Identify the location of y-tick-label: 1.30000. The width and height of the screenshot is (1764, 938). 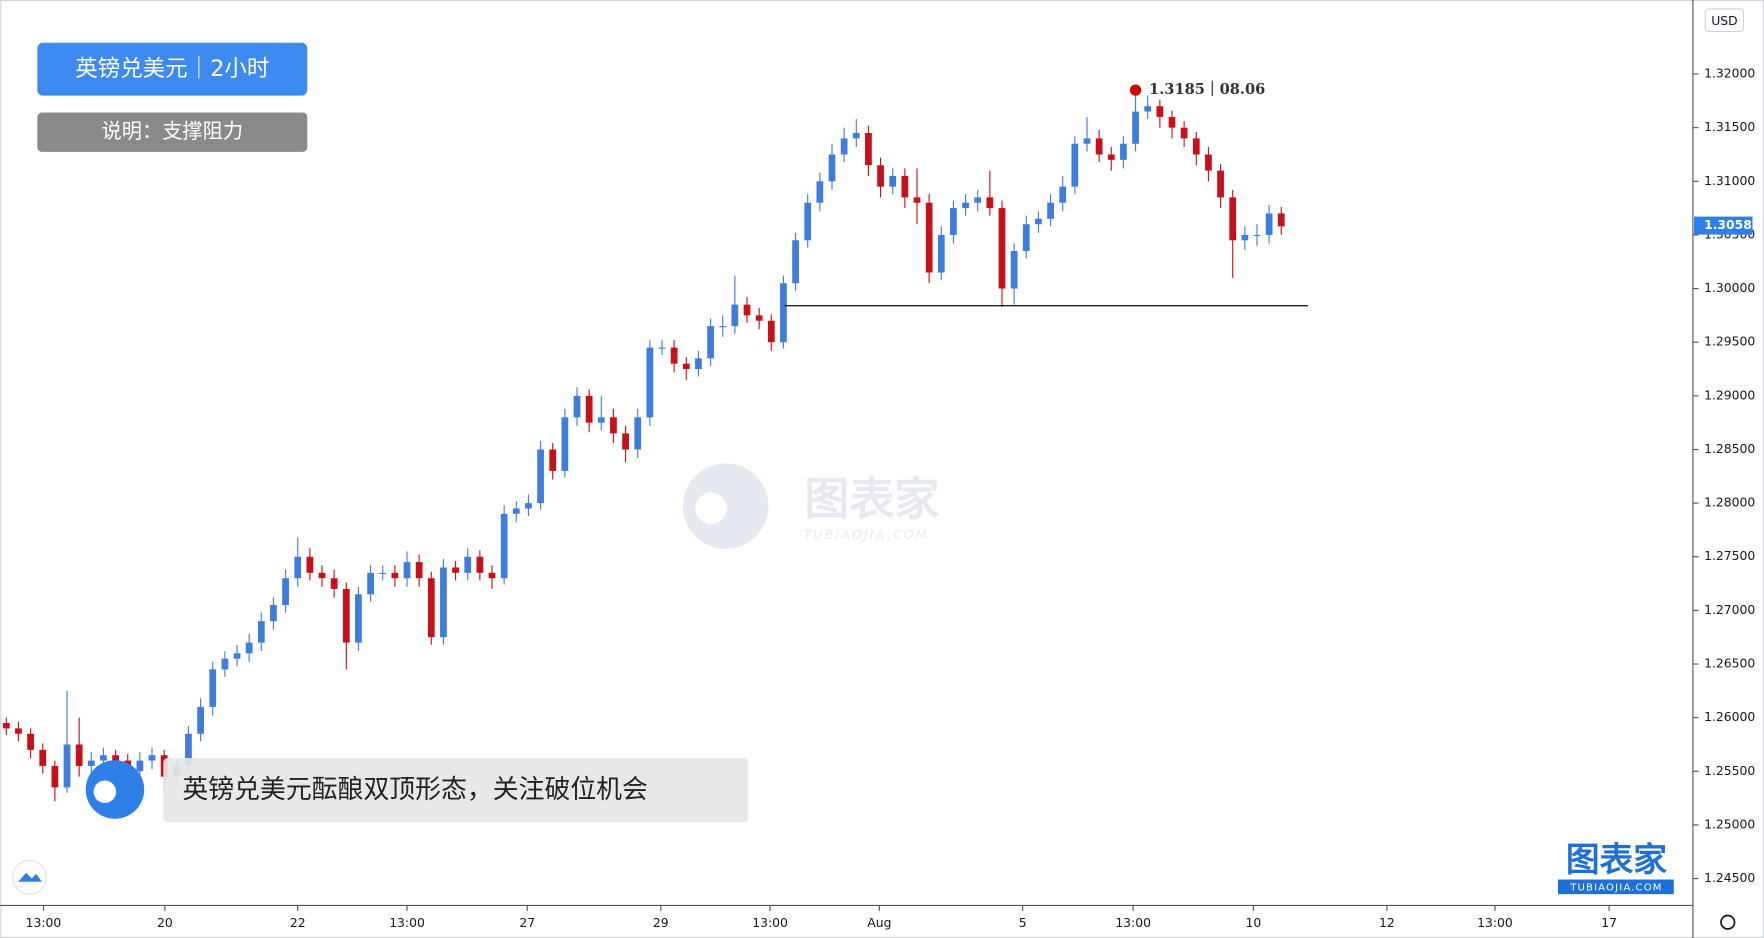
(1729, 288).